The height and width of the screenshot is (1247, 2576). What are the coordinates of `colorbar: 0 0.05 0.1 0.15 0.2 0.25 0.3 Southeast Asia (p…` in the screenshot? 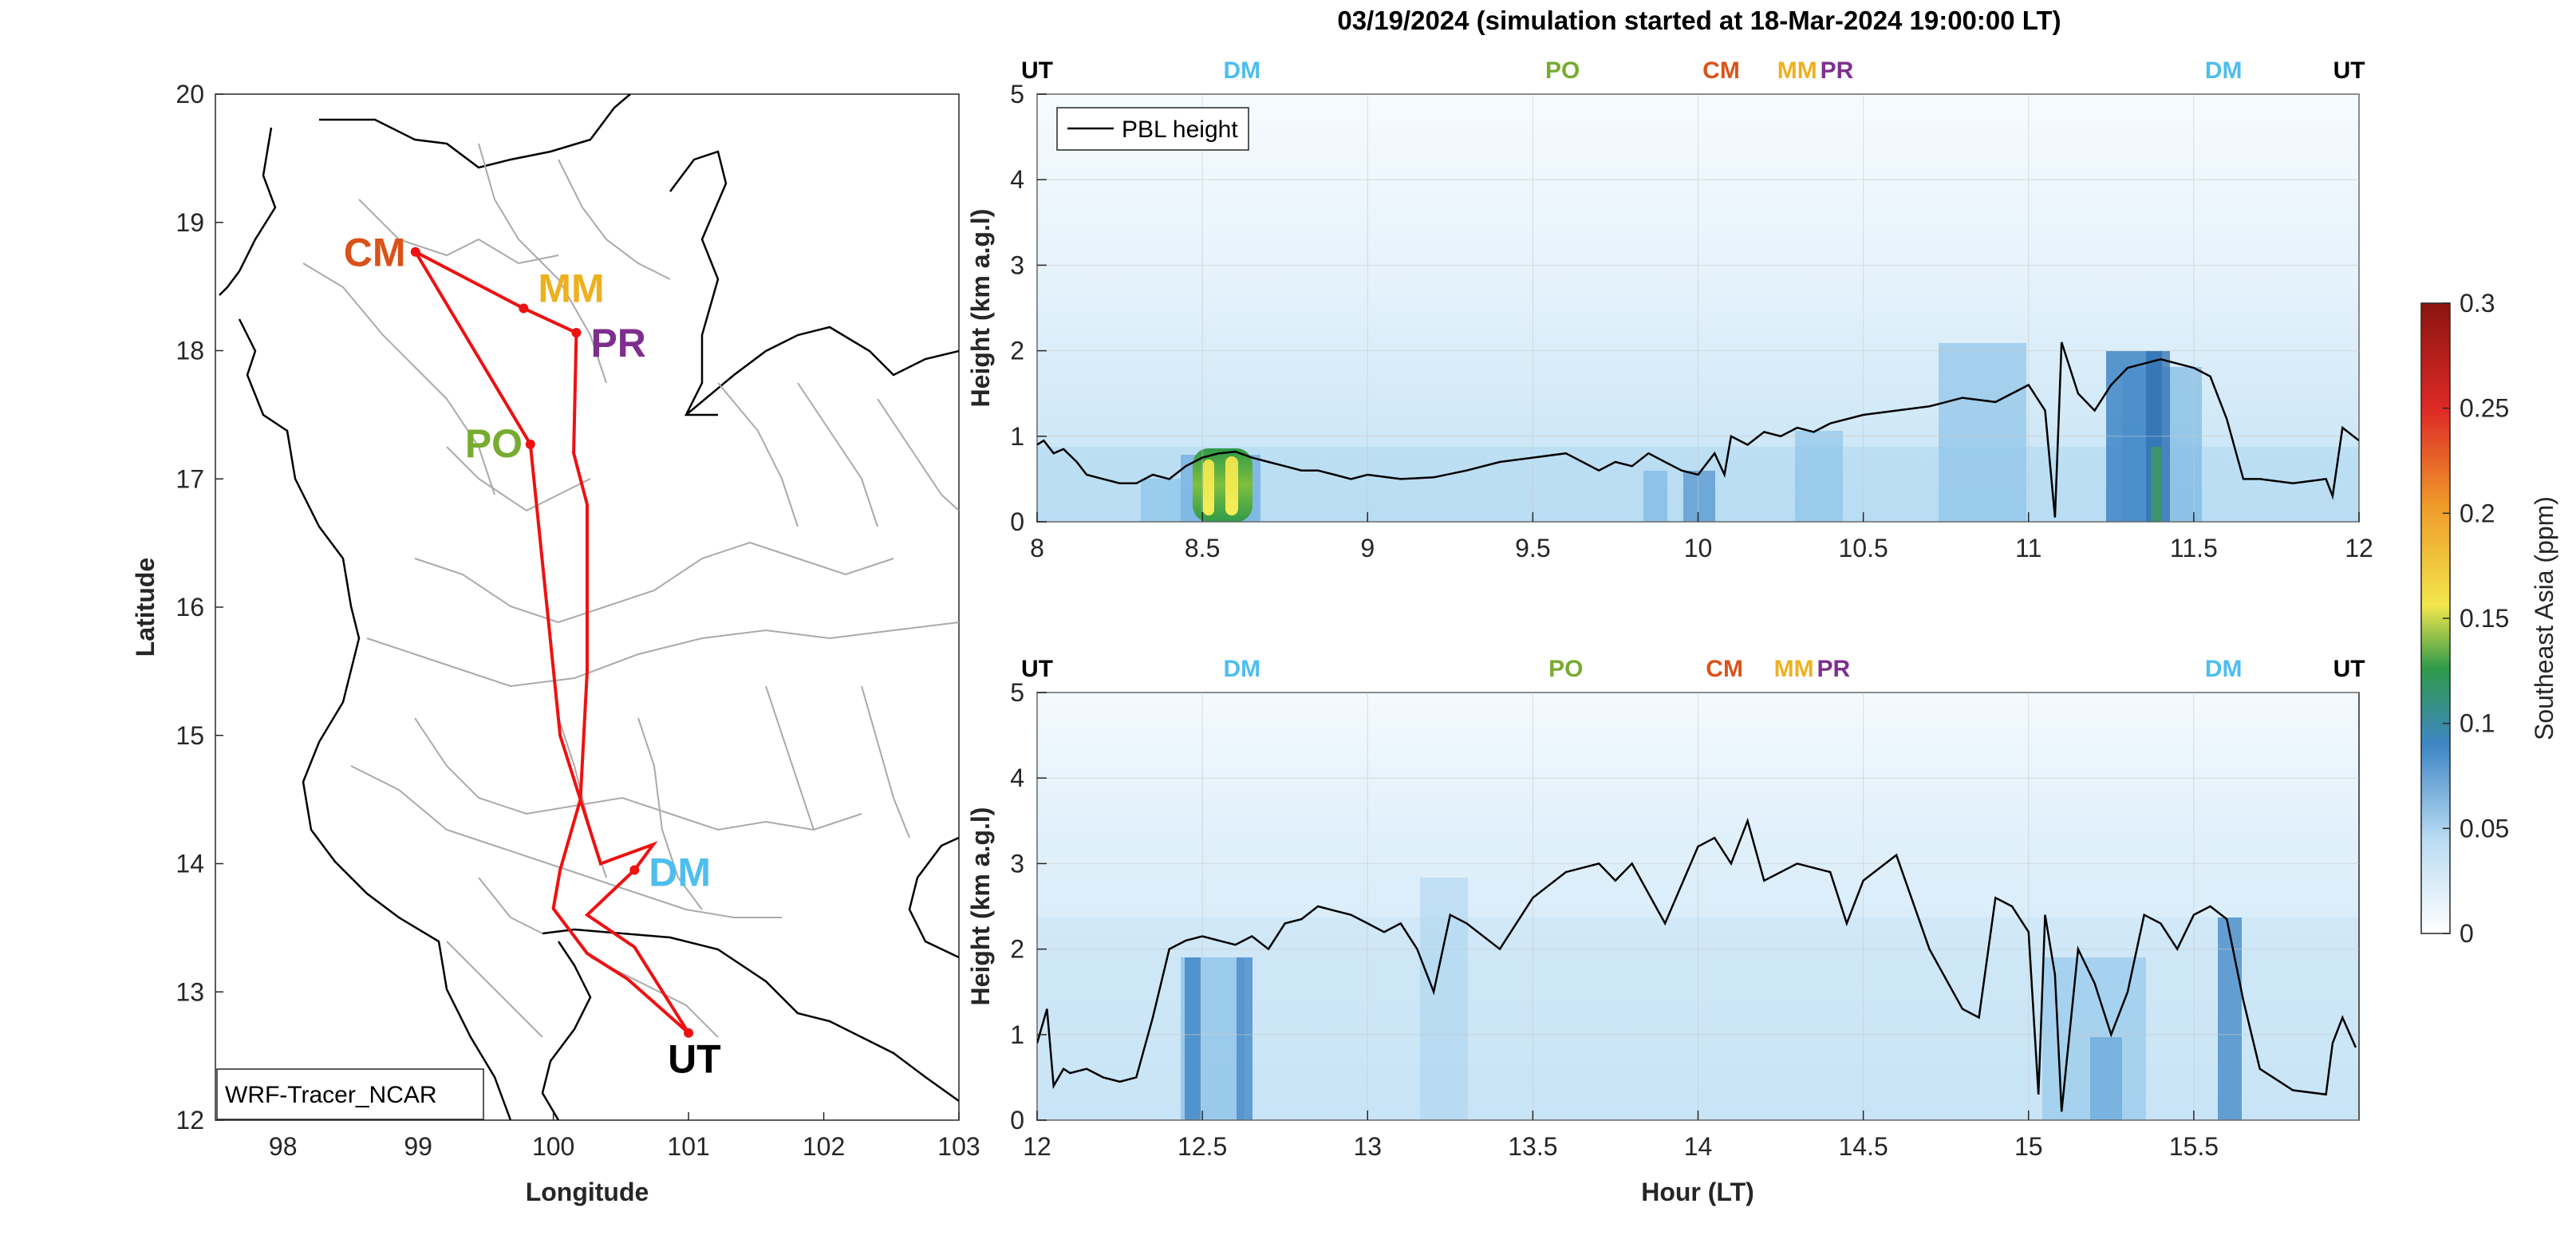 It's located at (2489, 619).